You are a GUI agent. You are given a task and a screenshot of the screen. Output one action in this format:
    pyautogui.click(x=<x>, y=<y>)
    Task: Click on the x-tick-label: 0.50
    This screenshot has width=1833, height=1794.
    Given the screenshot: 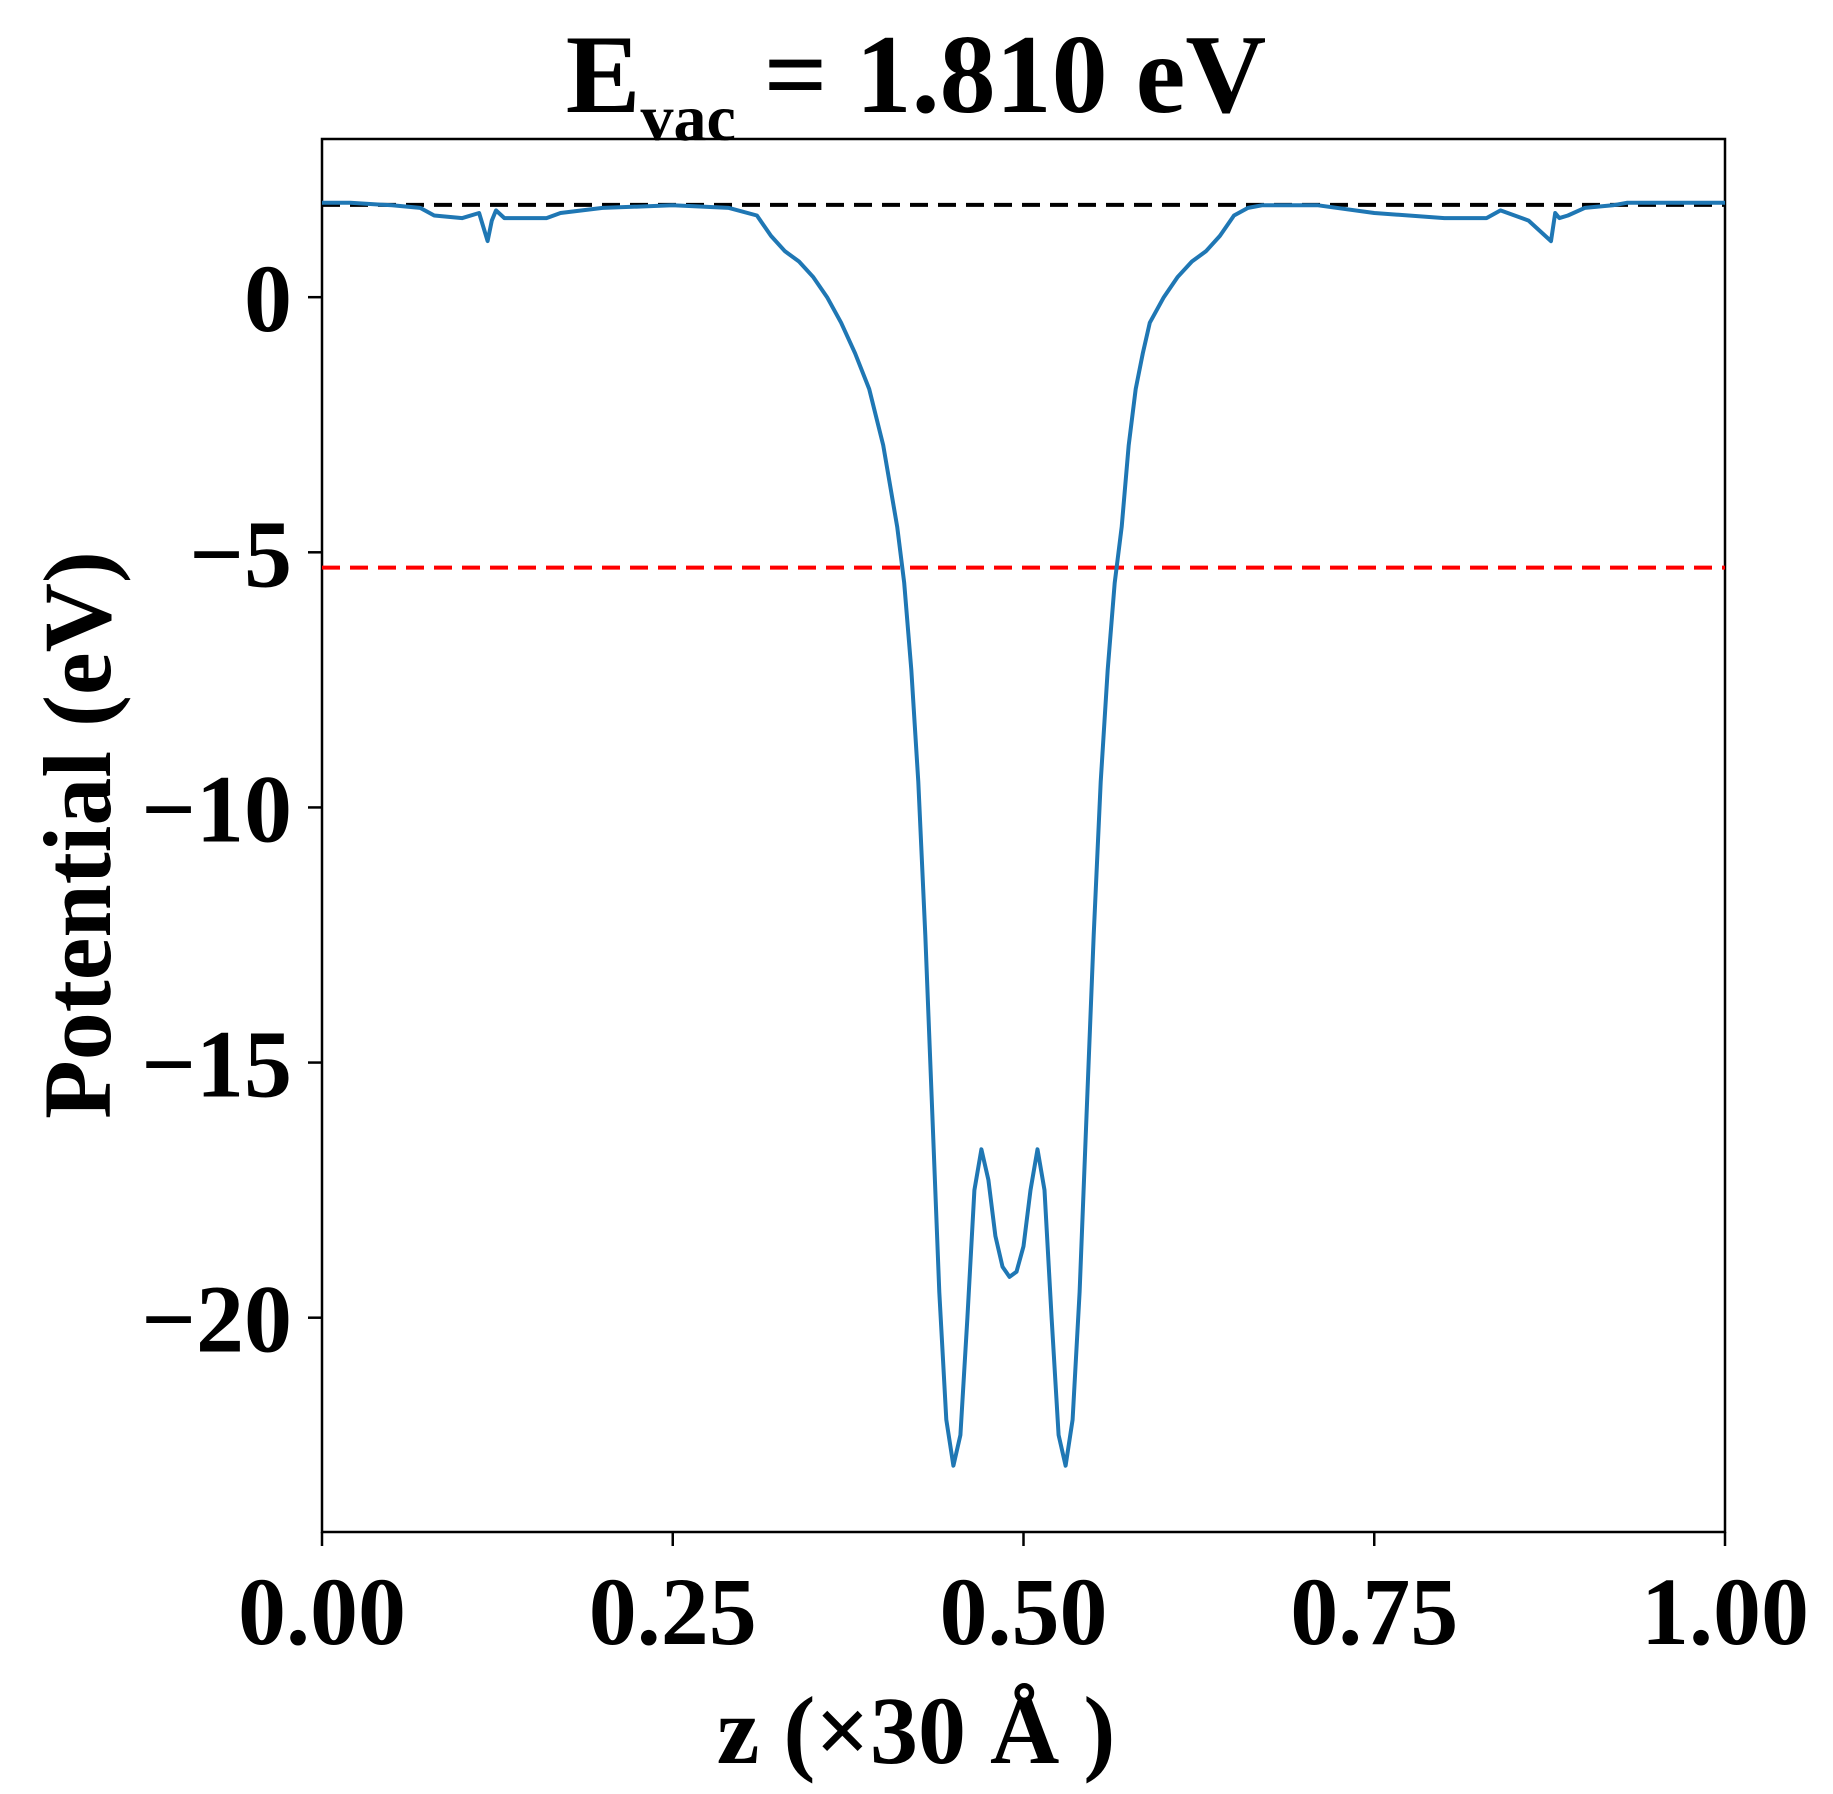 What is the action you would take?
    pyautogui.click(x=1024, y=1611)
    